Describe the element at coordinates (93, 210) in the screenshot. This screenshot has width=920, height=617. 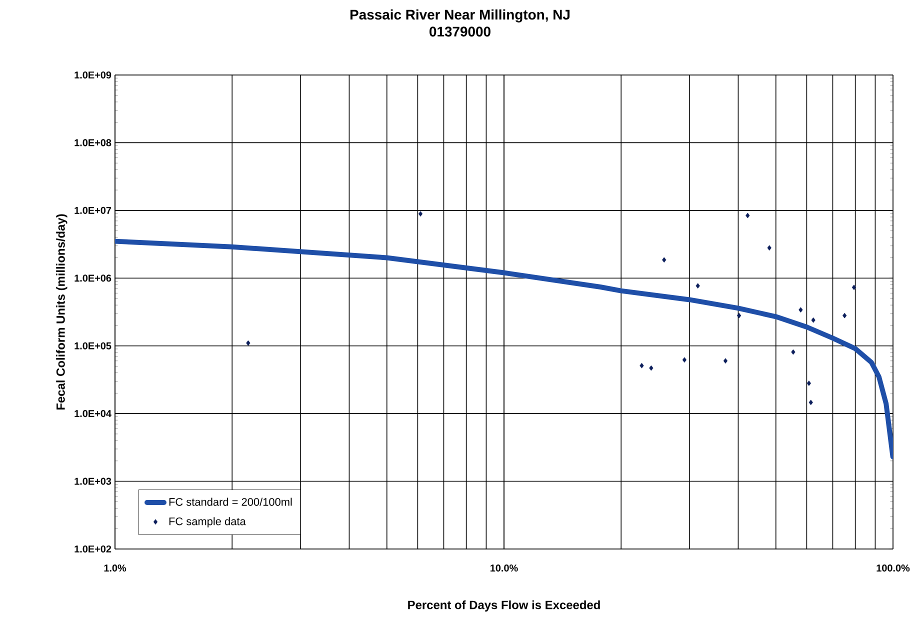
I see `y-tick-label: 1.0E+07` at that location.